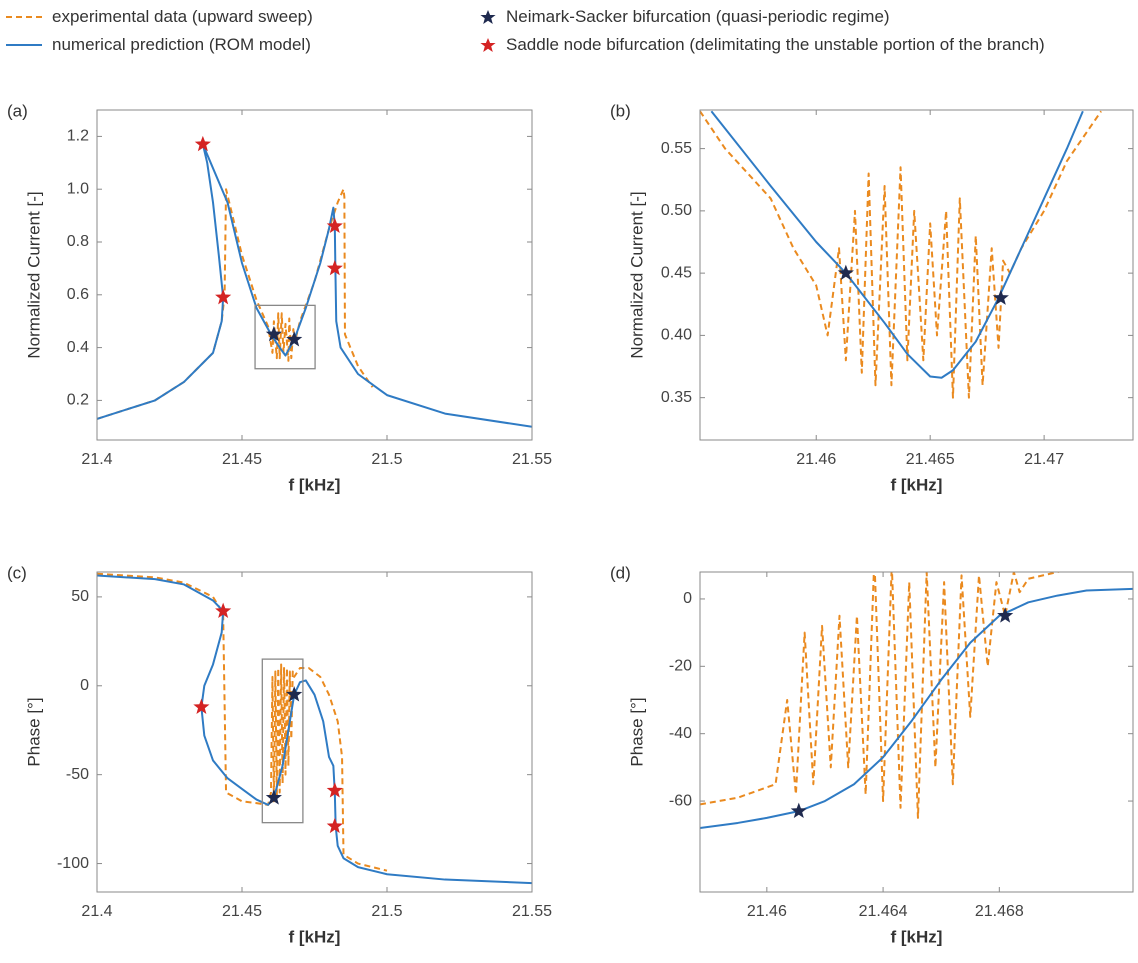 The image size is (1138, 963). Describe the element at coordinates (620, 110) in the screenshot. I see `panel-label: (b)` at that location.